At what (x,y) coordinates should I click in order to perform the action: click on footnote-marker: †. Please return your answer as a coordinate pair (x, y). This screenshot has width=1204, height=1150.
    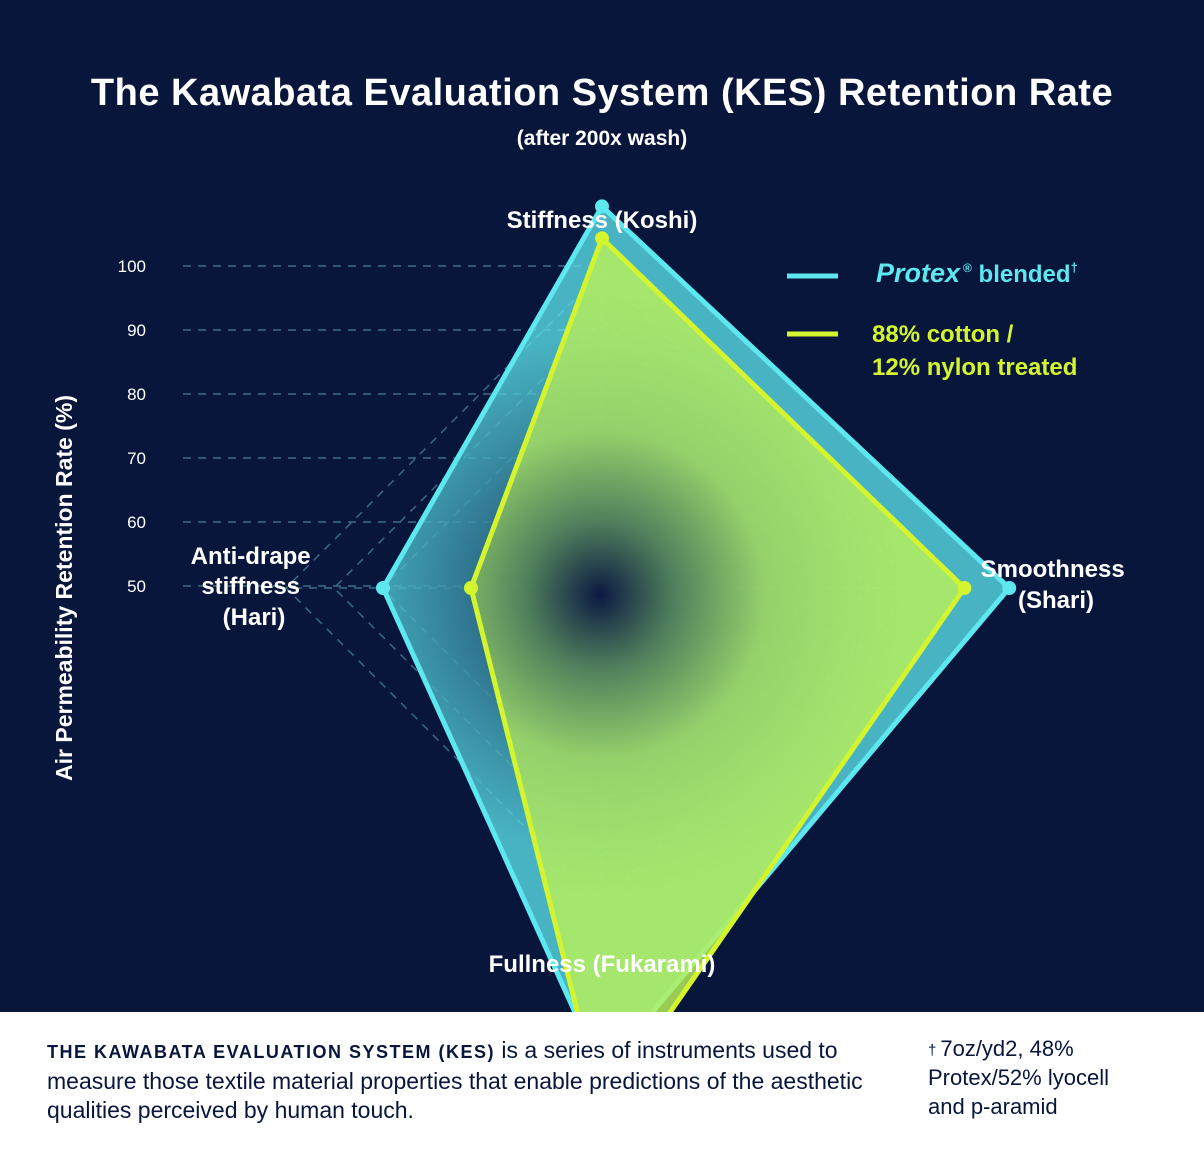
    Looking at the image, I should click on (932, 1050).